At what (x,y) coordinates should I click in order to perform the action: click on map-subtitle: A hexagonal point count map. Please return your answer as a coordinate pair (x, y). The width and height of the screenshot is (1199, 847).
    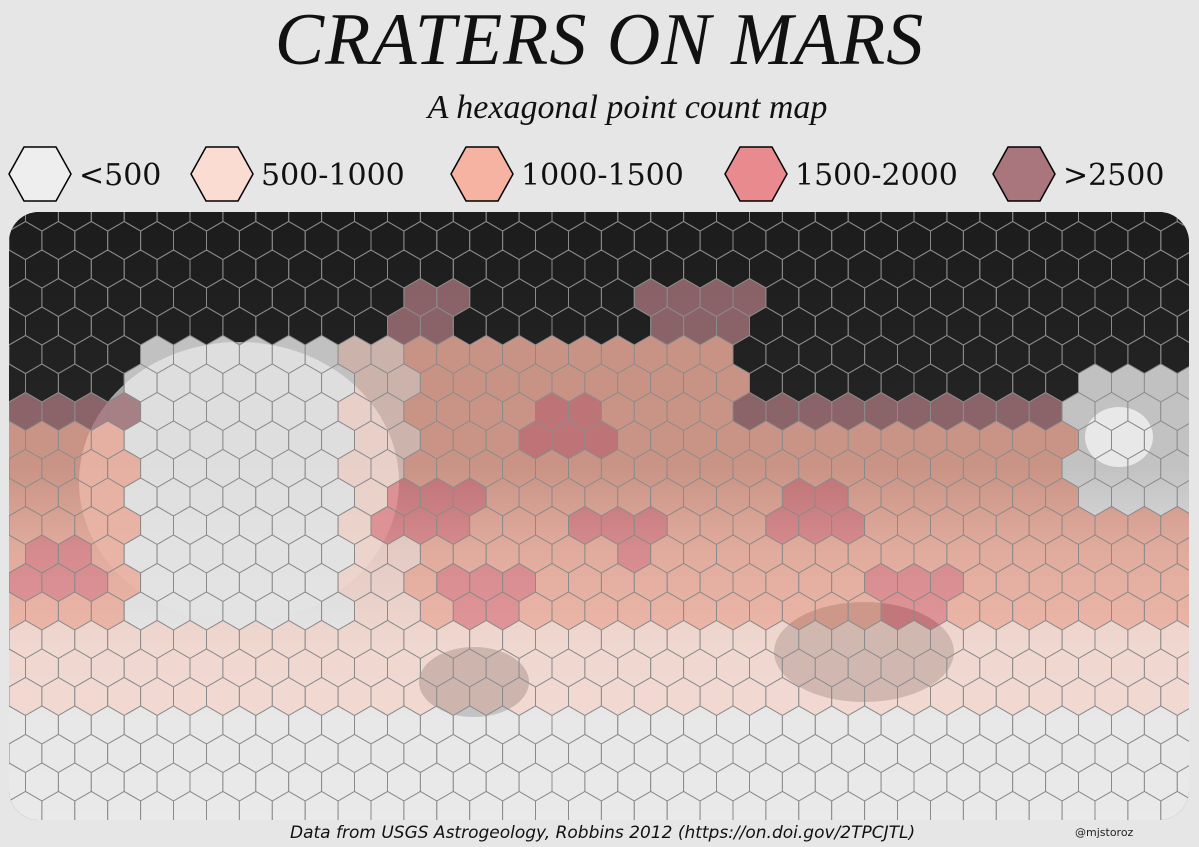
    Looking at the image, I should click on (627, 107).